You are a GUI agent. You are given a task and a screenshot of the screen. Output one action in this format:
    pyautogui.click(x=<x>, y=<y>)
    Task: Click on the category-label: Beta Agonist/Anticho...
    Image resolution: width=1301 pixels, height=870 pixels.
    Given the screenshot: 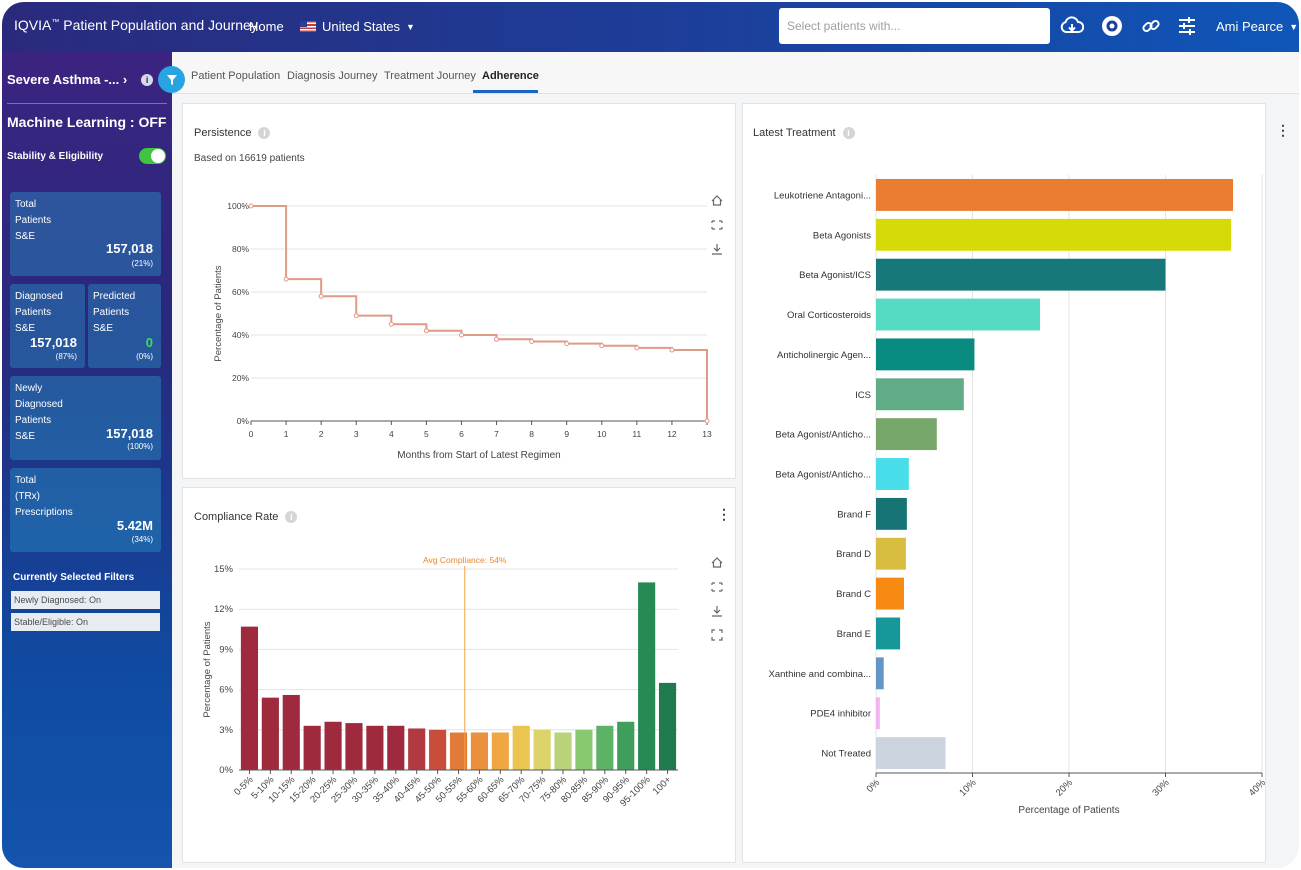 What is the action you would take?
    pyautogui.click(x=823, y=435)
    